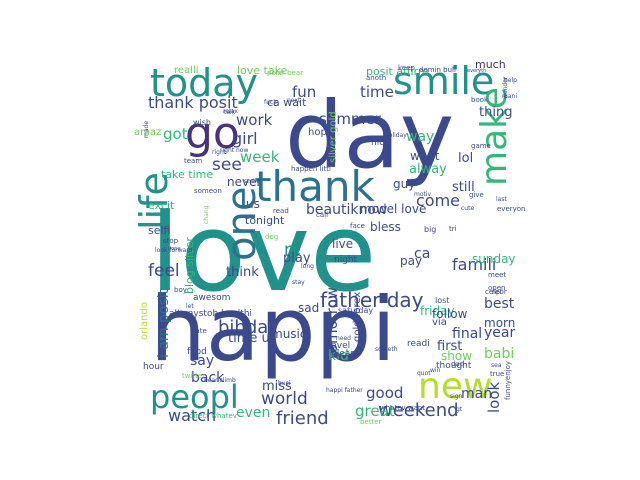 This screenshot has width=640, height=480. I want to click on cloud-word-someth: someth, so click(386, 349).